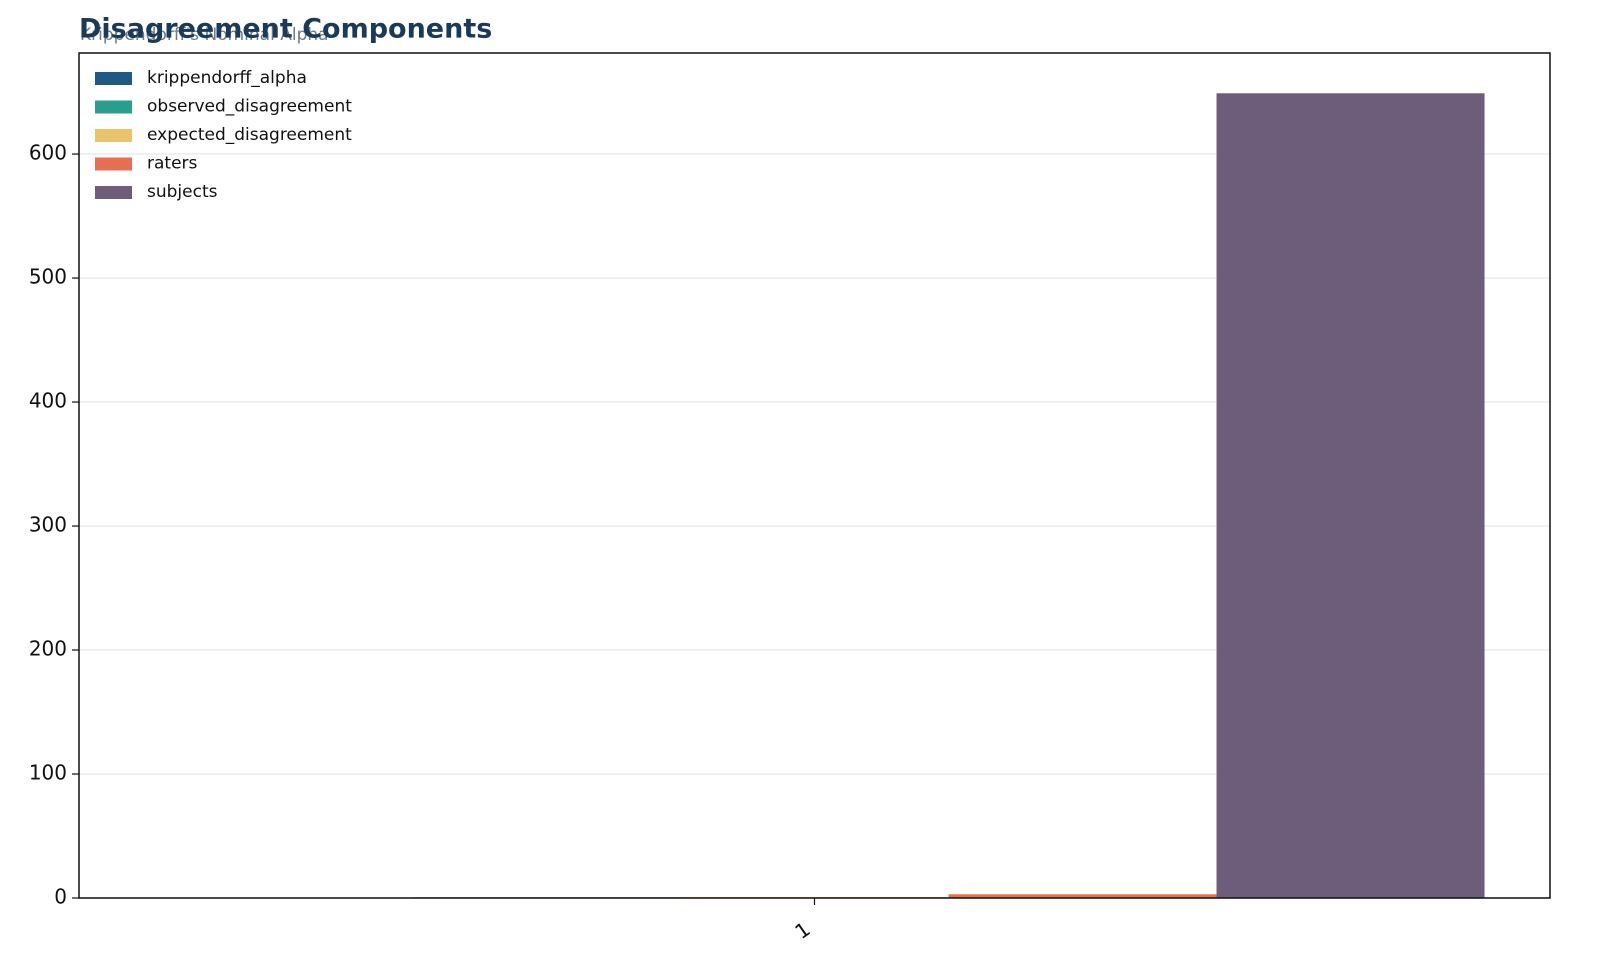  What do you see at coordinates (182, 192) in the screenshot?
I see `legend-label: subjects` at bounding box center [182, 192].